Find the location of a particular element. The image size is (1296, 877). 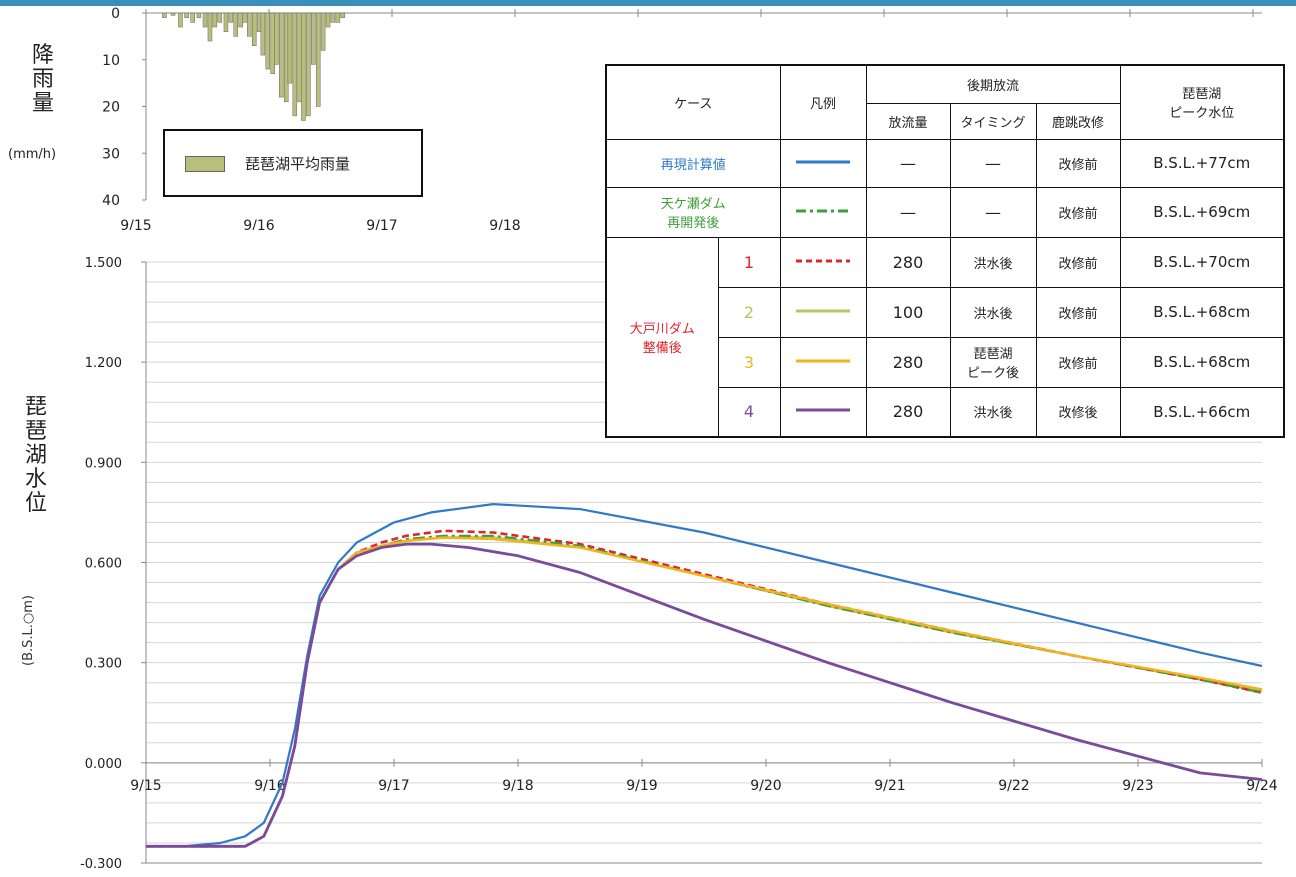

rain-x-tick-label: 9/16 is located at coordinates (259, 224).